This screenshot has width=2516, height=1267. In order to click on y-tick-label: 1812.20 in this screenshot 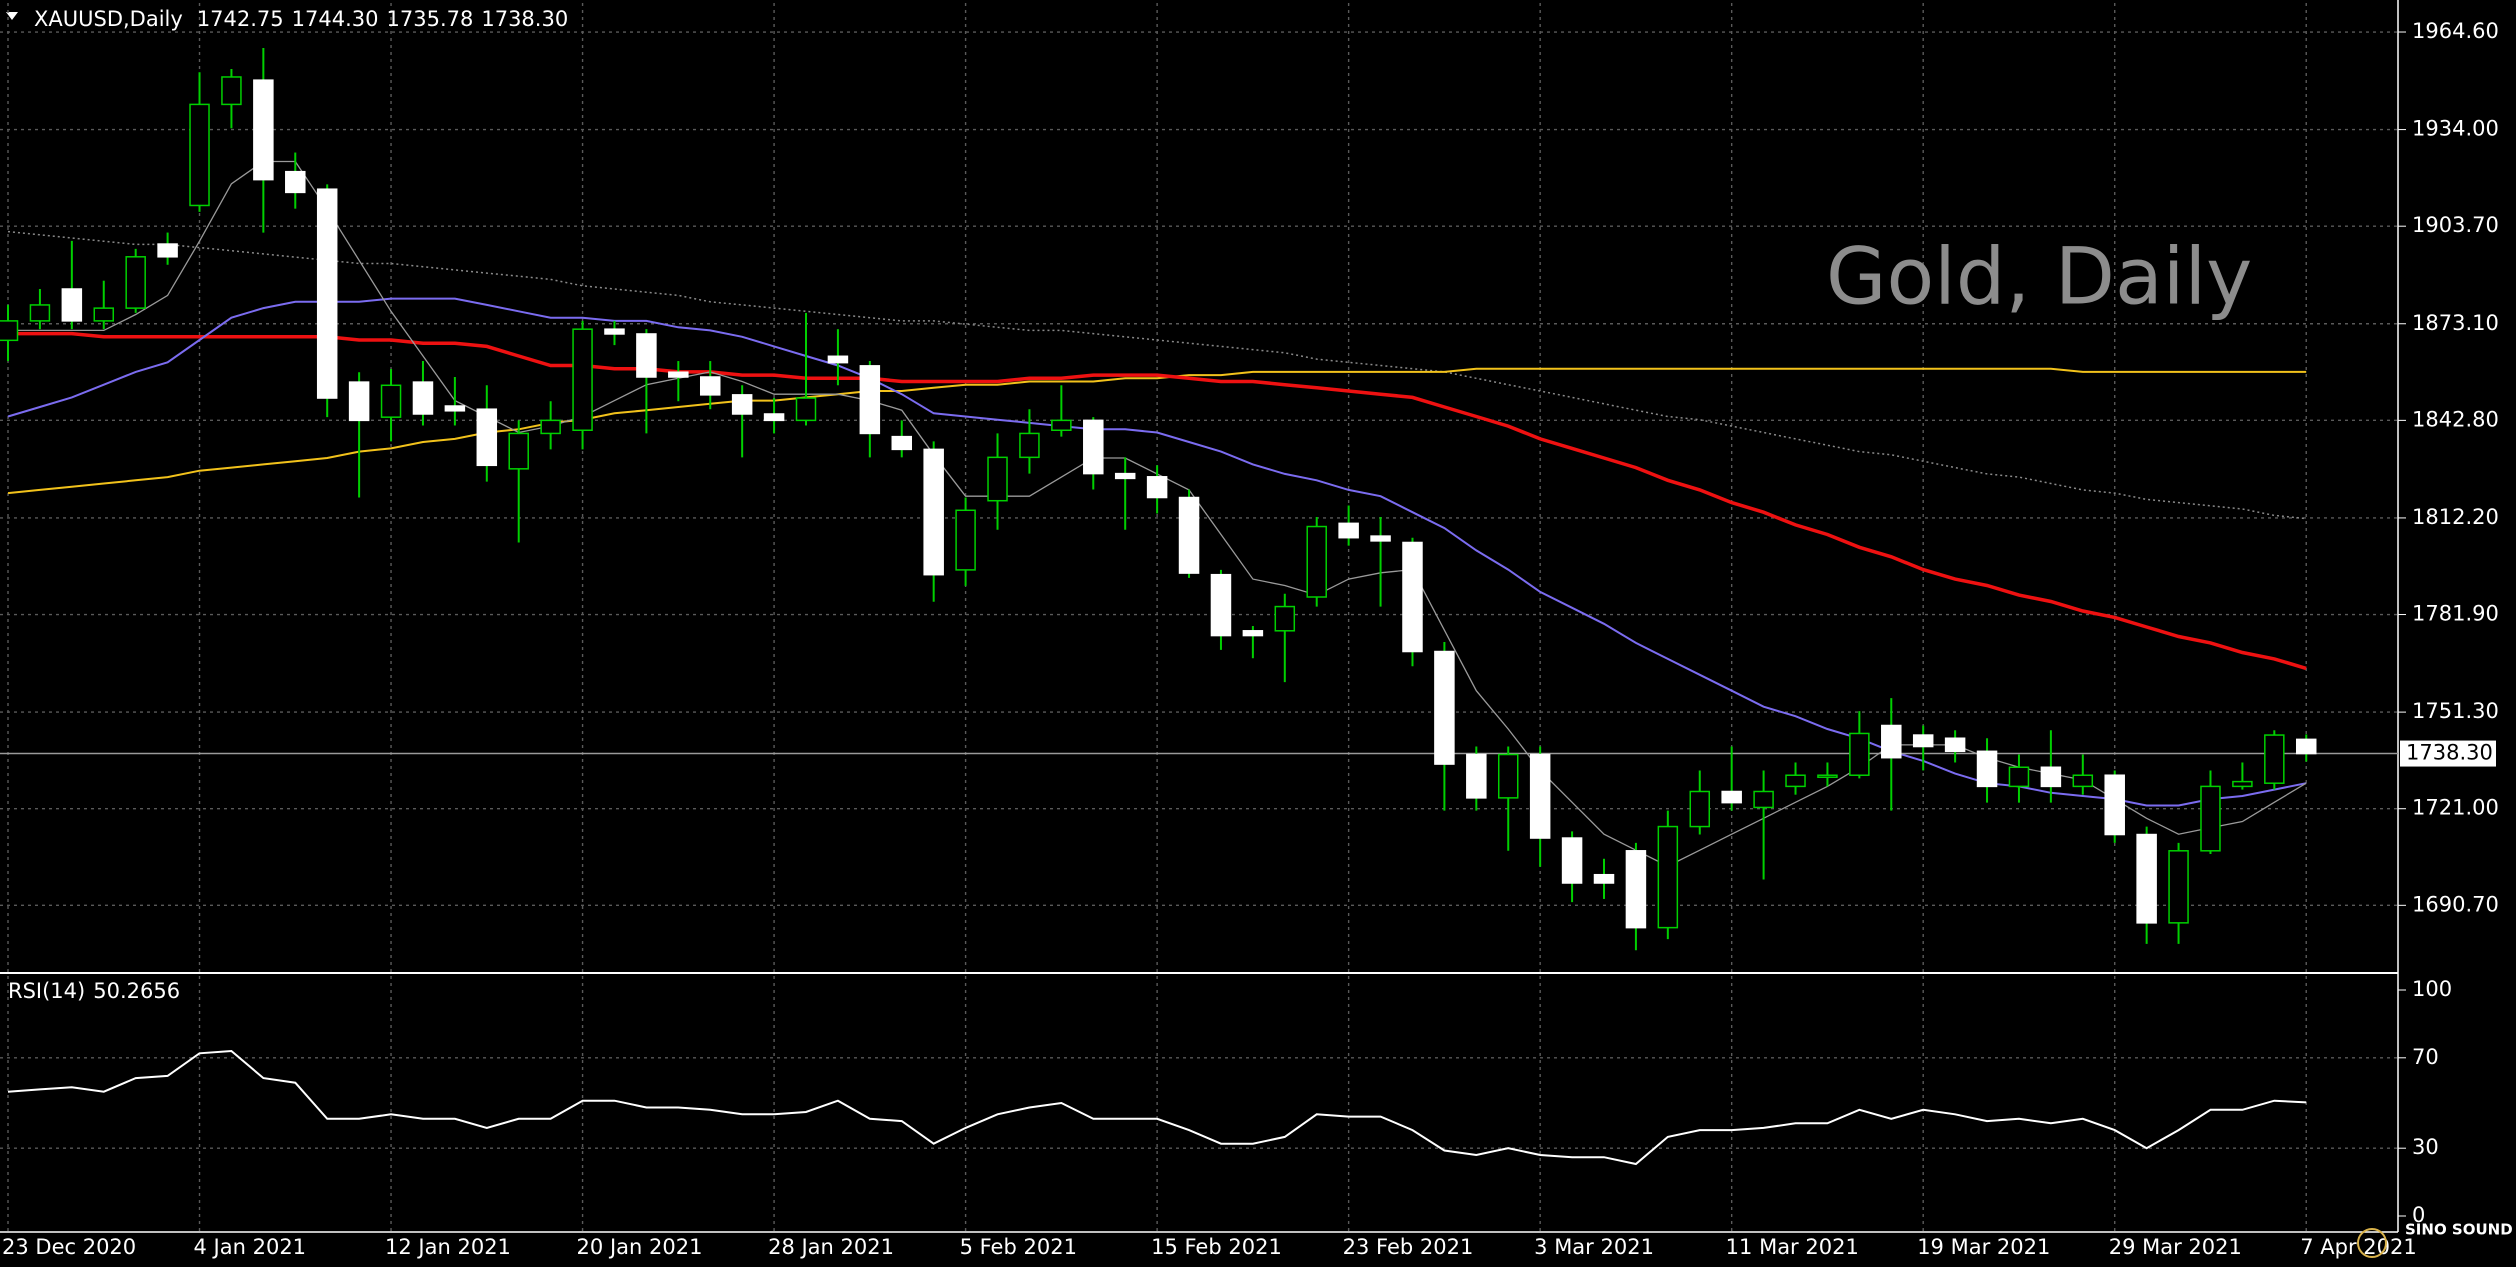, I will do `click(2455, 517)`.